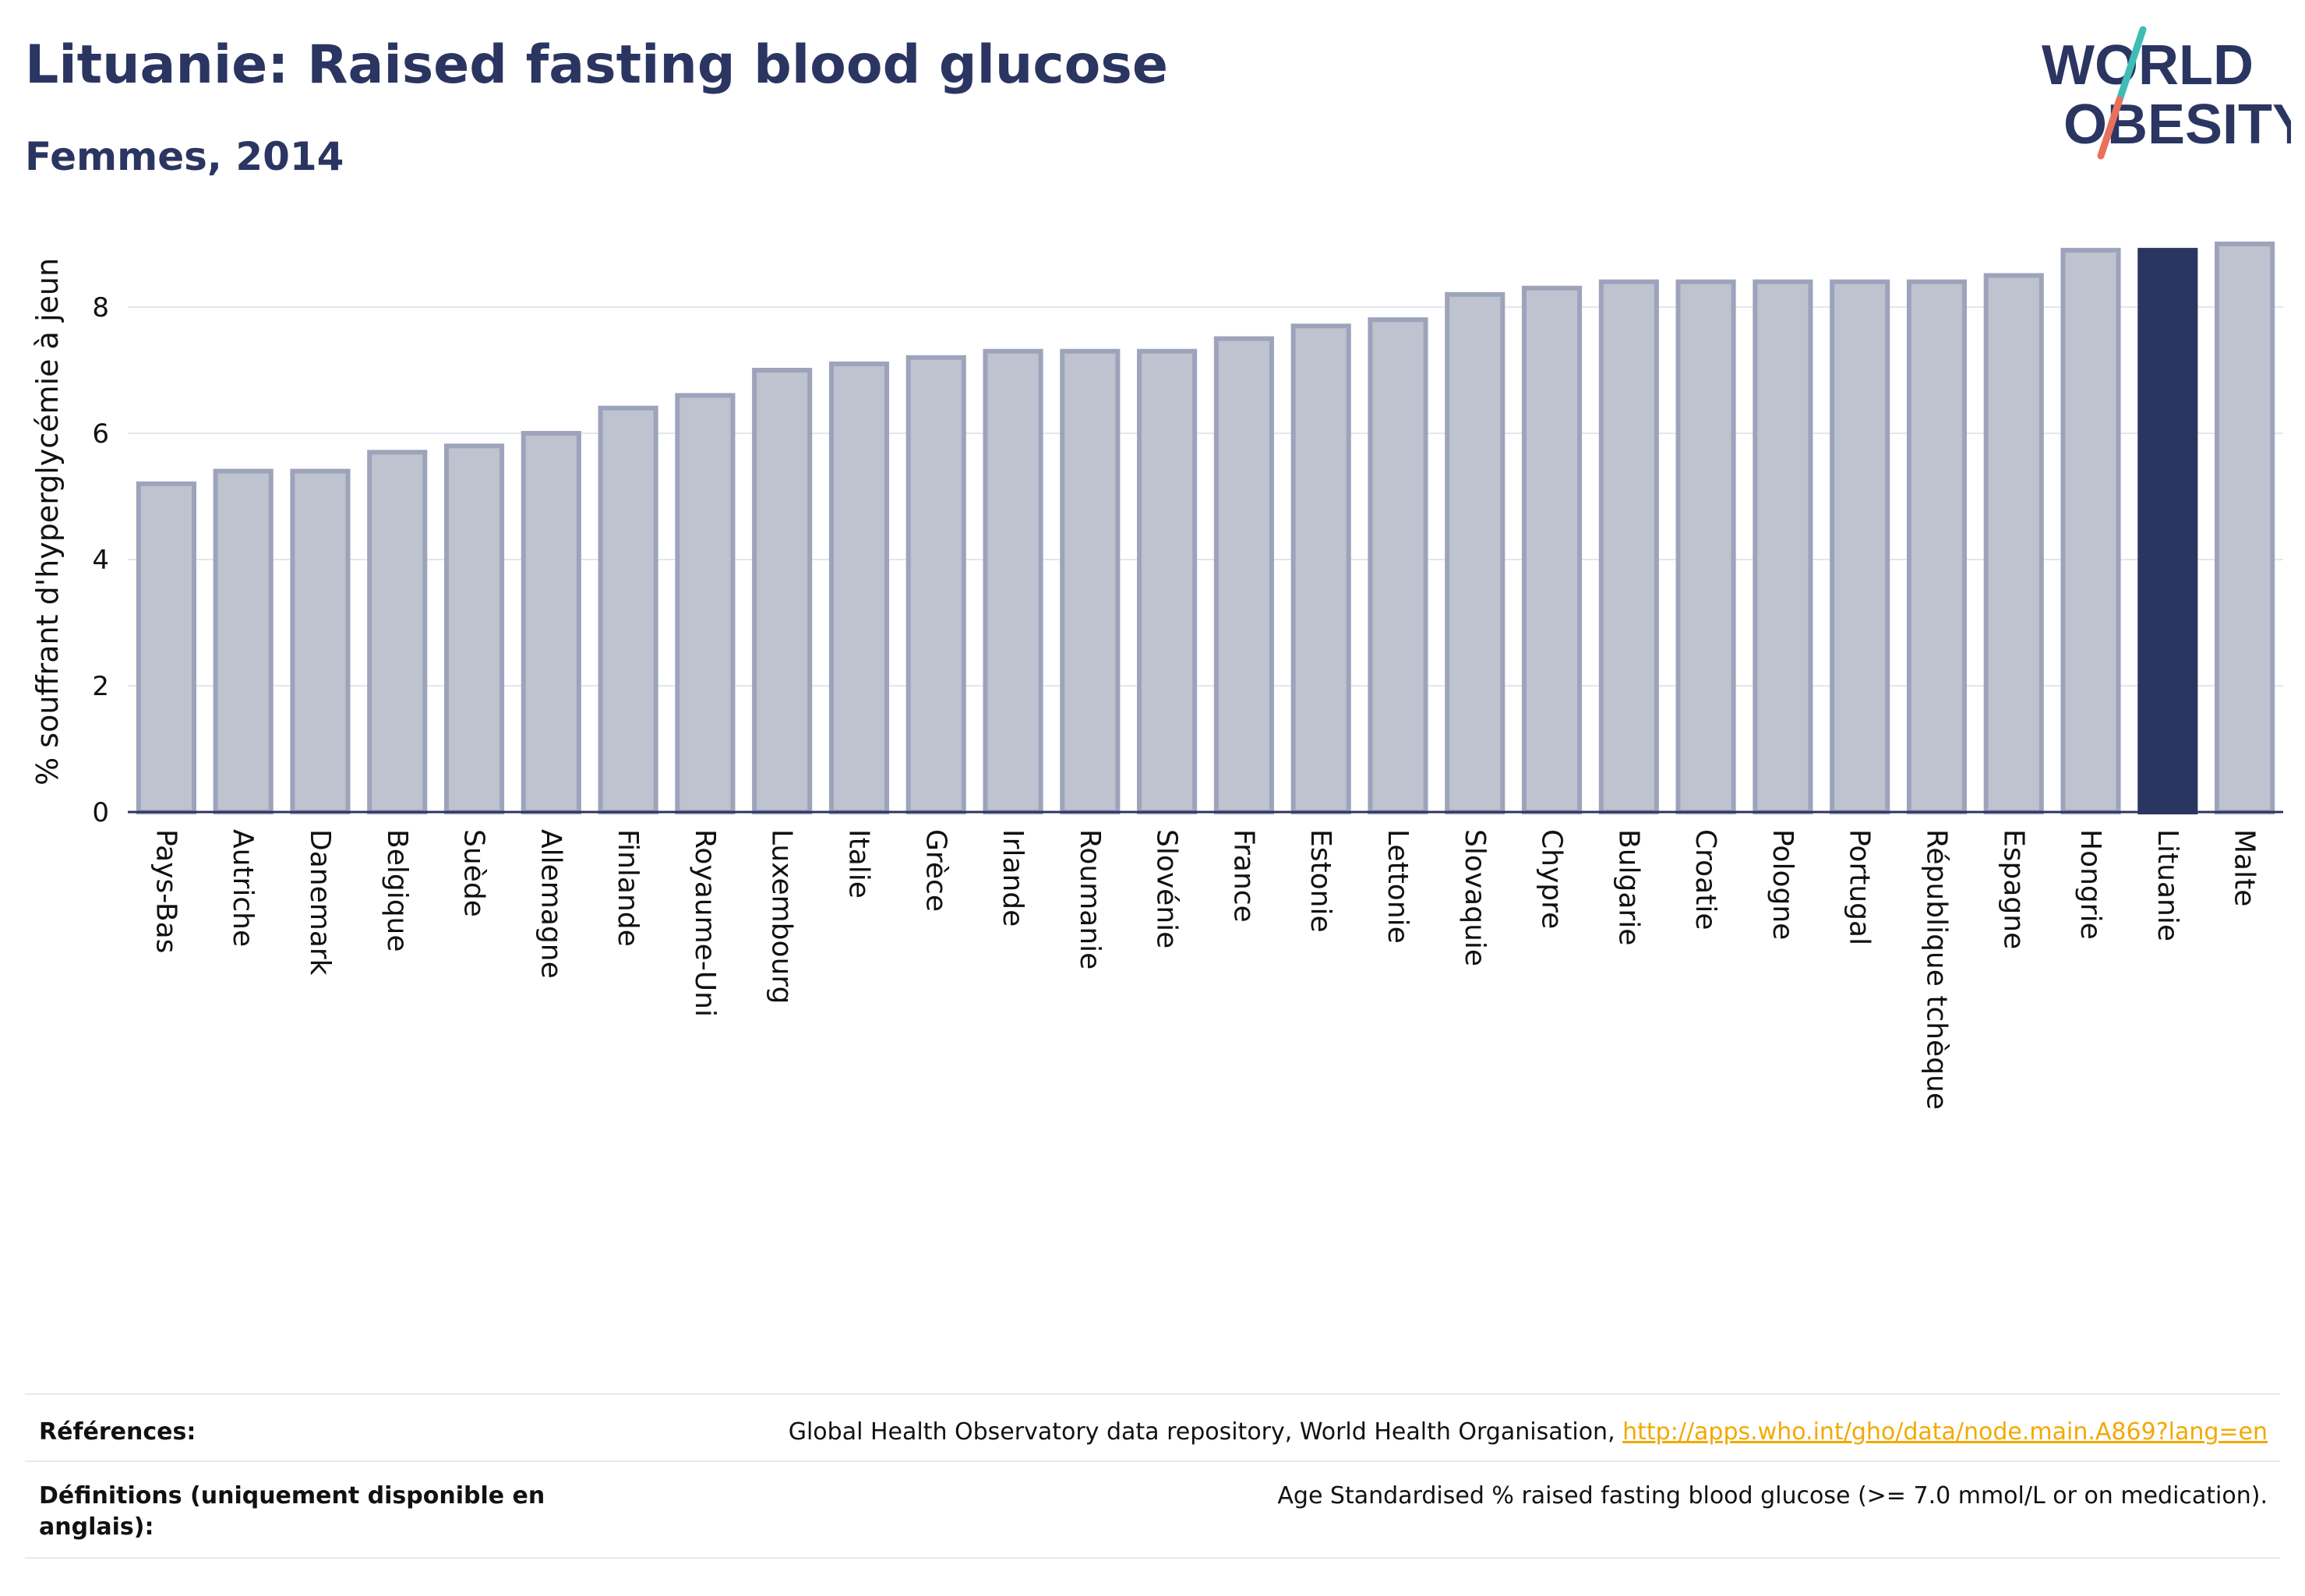 This screenshot has height=1596, width=2305. Describe the element at coordinates (1782, 884) in the screenshot. I see `x-tick-label: Pologne` at that location.